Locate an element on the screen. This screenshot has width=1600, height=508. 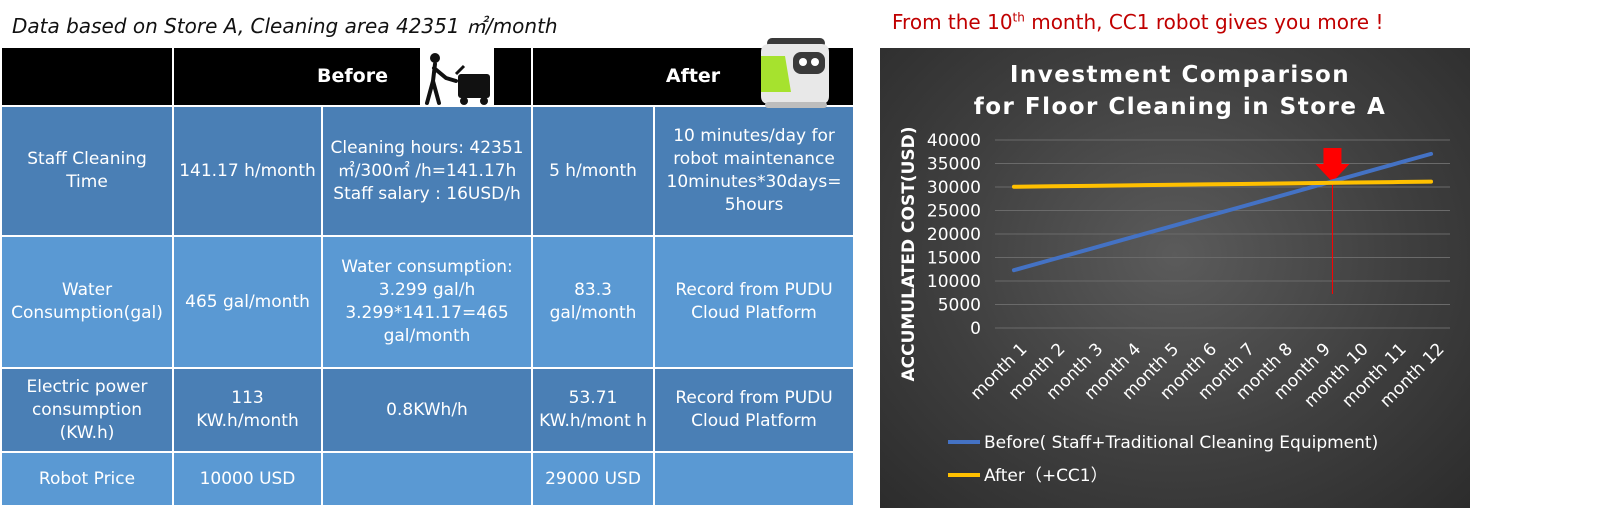
after-value: 83.3 gal/month is located at coordinates (593, 302).